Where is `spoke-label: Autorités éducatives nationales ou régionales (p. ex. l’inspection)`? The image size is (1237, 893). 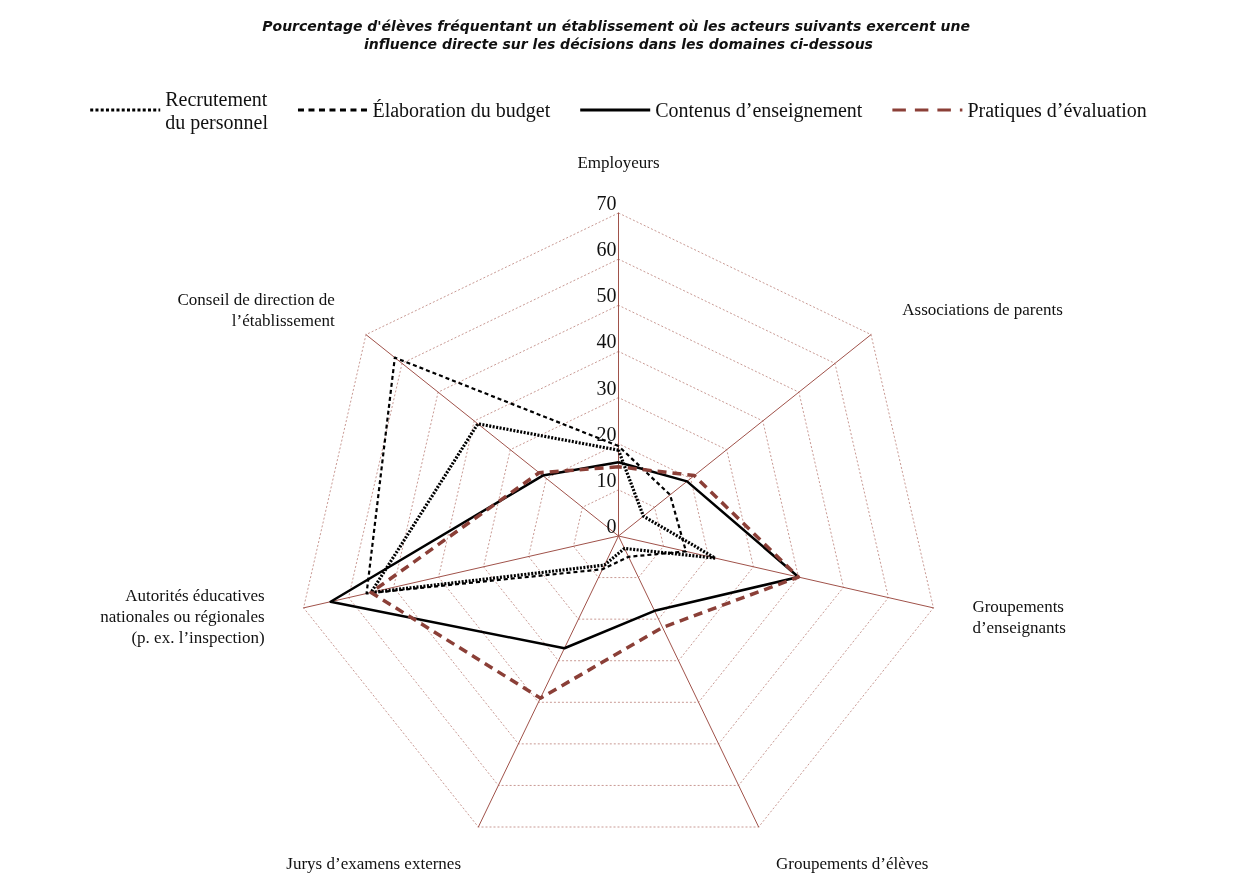
spoke-label: Autorités éducatives nationales ou régionales (p. ex. l’inspection) is located at coordinates (182, 617).